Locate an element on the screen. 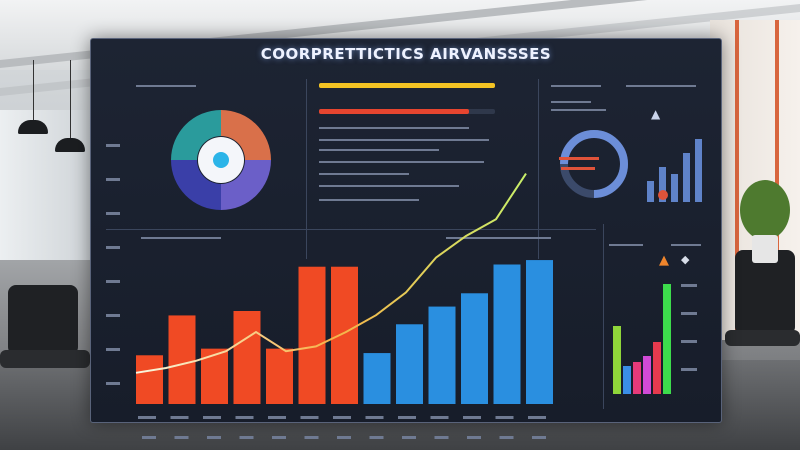 This screenshot has width=800, height=450. mini-bar-marker is located at coordinates (663, 195).